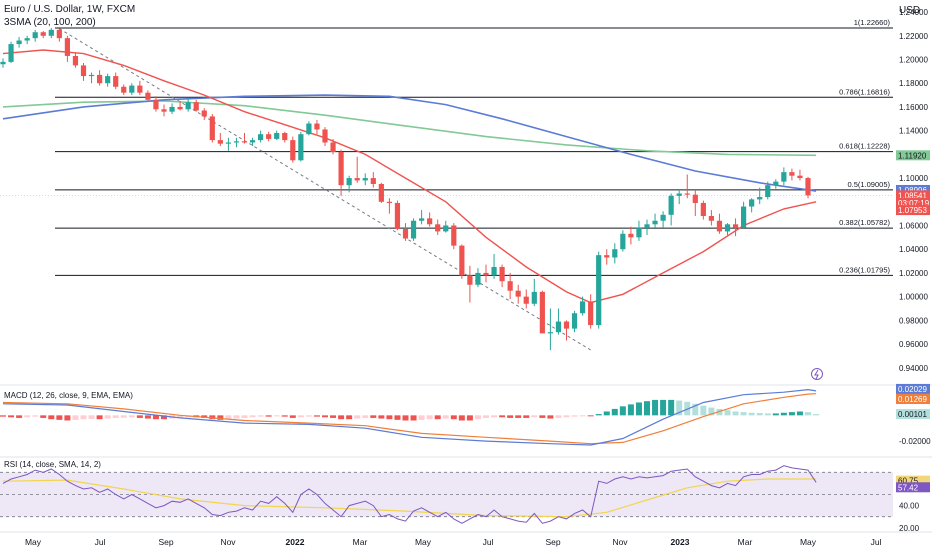 The height and width of the screenshot is (555, 932). What do you see at coordinates (913, 368) in the screenshot?
I see `price-tick-15: 0.94000` at bounding box center [913, 368].